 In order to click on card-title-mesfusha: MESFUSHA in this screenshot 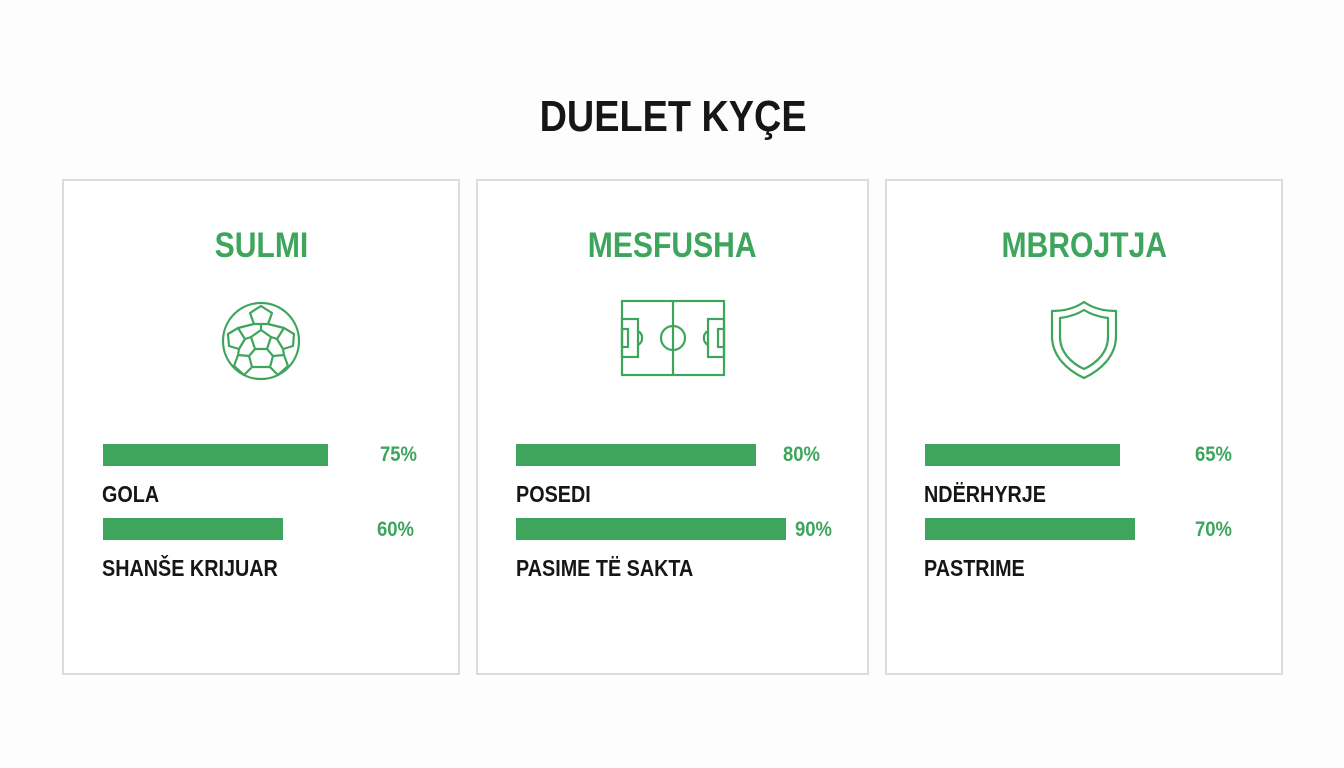, I will do `click(672, 245)`.